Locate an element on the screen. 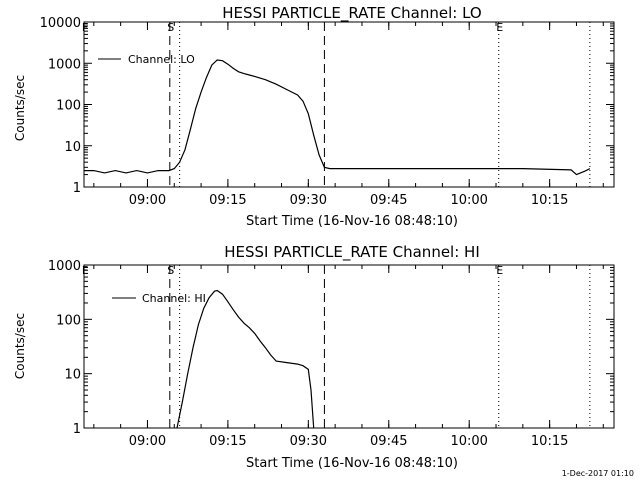 Image resolution: width=640 pixels, height=480 pixels. chart-title: HESSI PARTICLE_RATE Channel: LO is located at coordinates (351, 13).